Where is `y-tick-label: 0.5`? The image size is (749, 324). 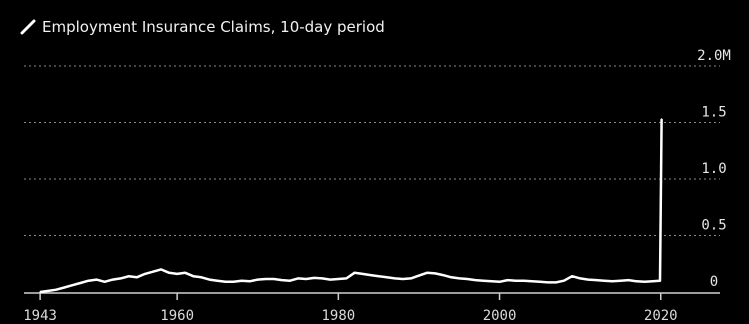
y-tick-label: 0.5 is located at coordinates (713, 226).